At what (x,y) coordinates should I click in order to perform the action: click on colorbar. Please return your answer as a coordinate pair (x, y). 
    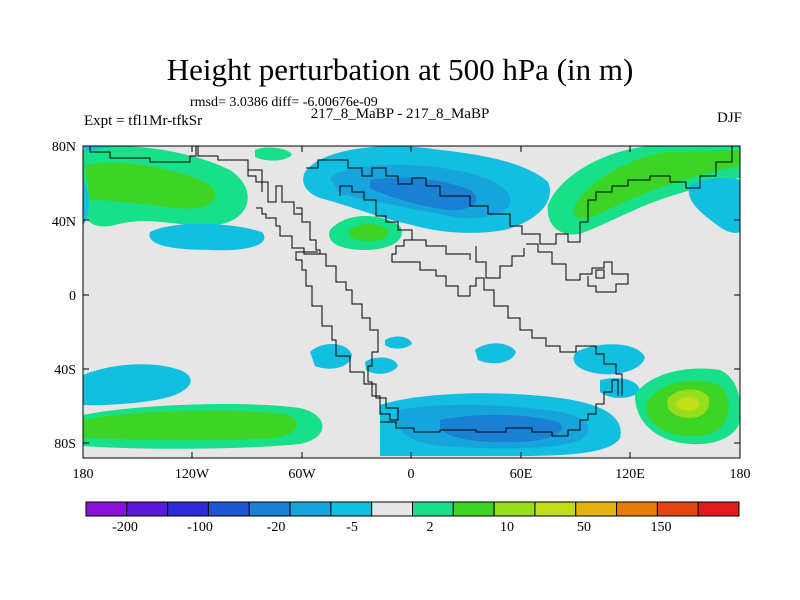
    Looking at the image, I should click on (412, 509).